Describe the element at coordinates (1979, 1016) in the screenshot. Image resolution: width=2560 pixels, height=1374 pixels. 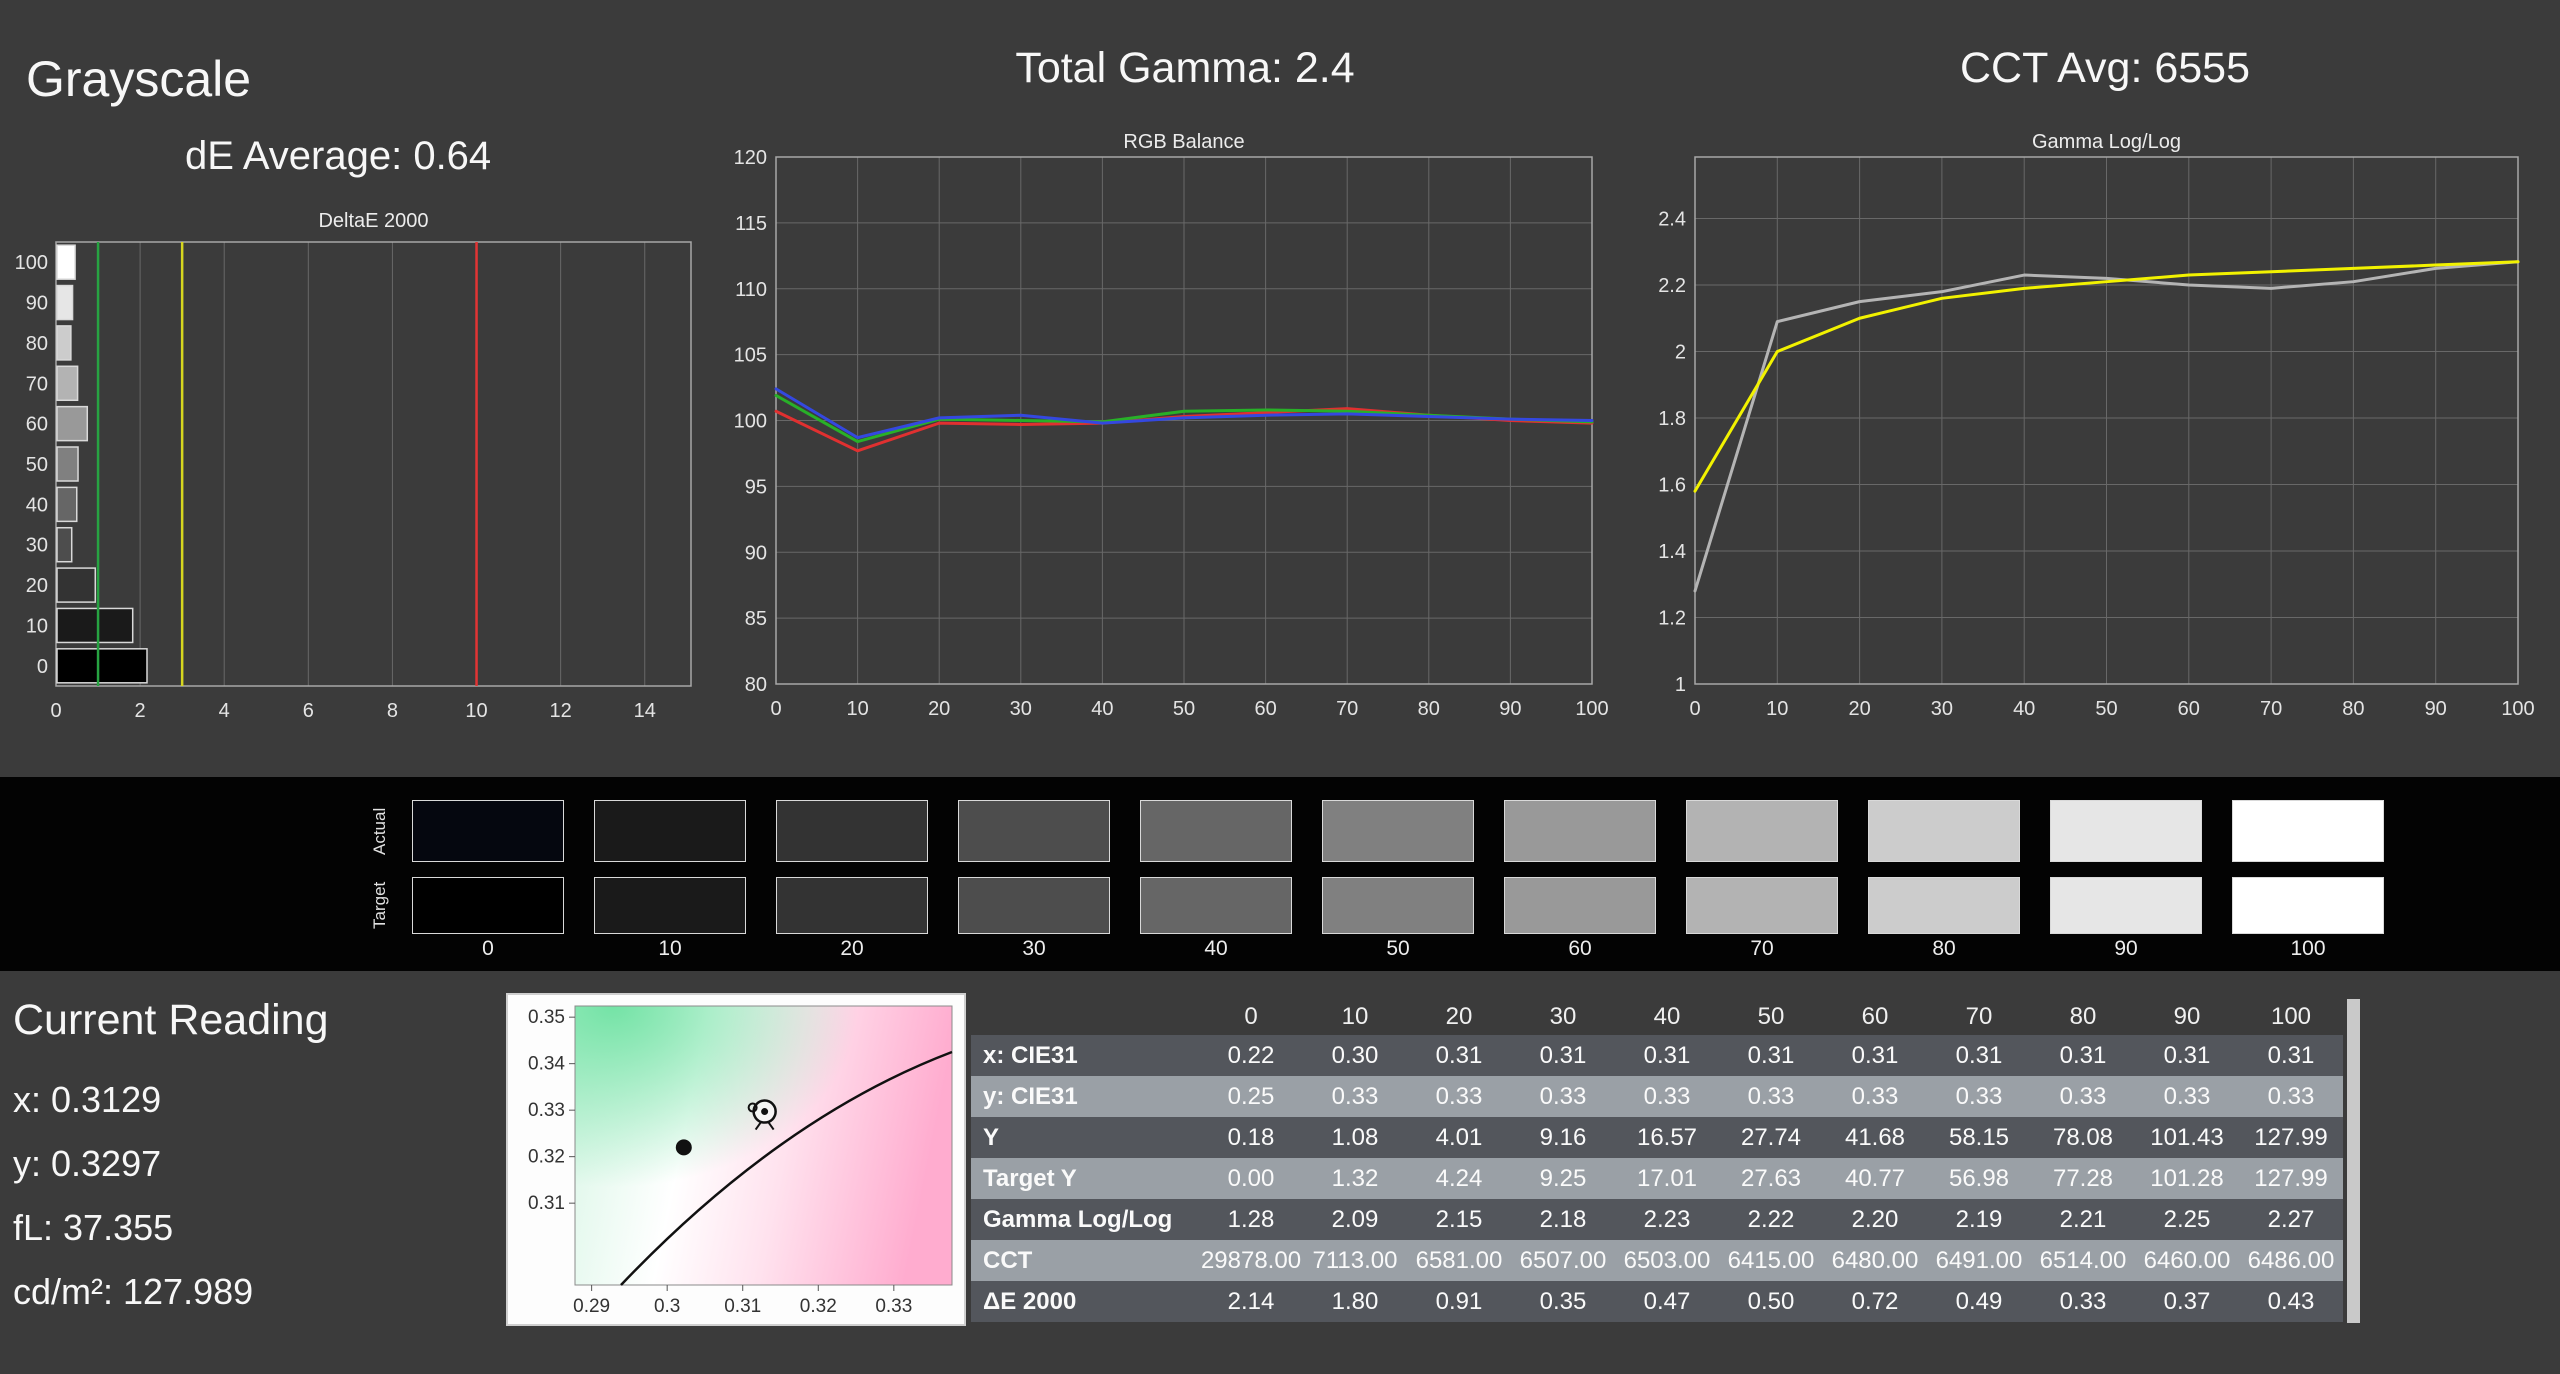
I see `table-header-cell: 70` at that location.